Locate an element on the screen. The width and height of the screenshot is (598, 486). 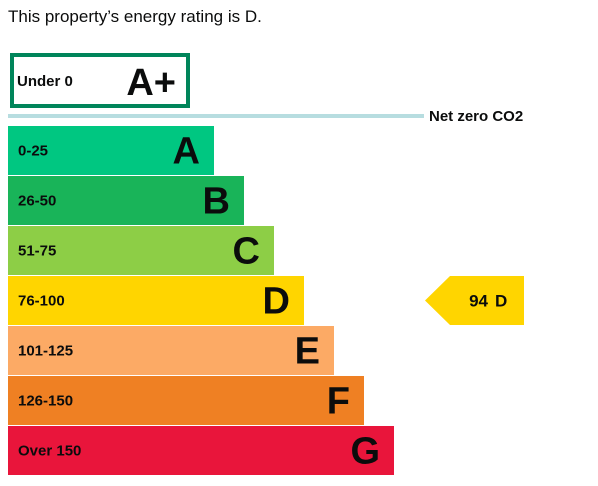
band-d-bar is located at coordinates (156, 300).